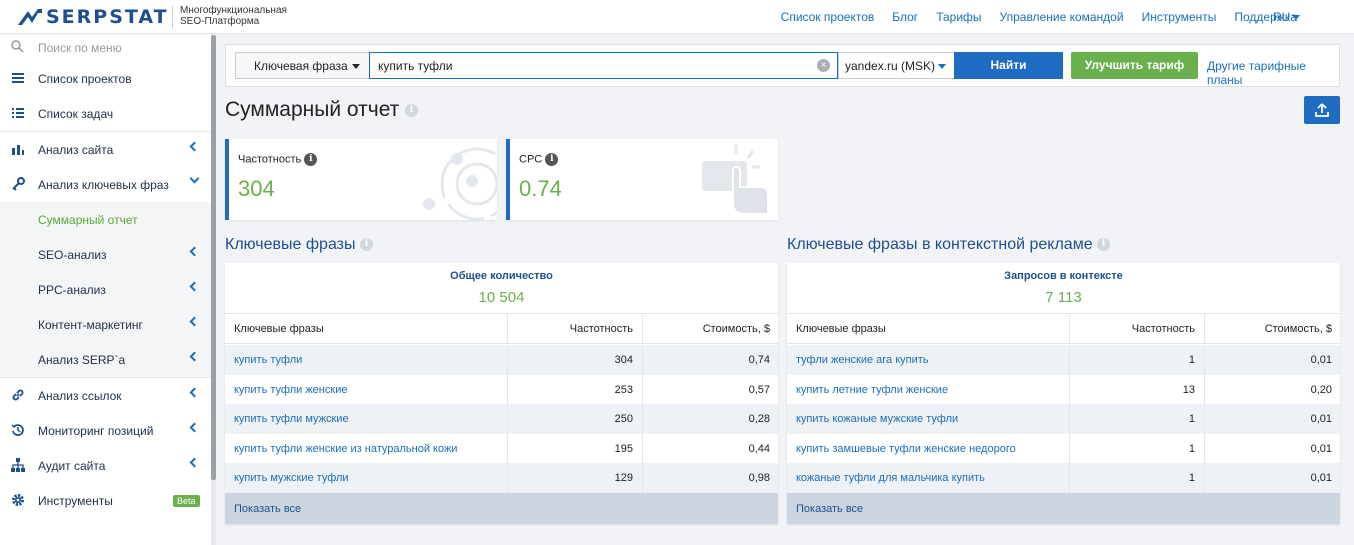 Image resolution: width=1354 pixels, height=545 pixels. What do you see at coordinates (302, 65) in the screenshot?
I see `search-type-select: Ключевая фраза` at bounding box center [302, 65].